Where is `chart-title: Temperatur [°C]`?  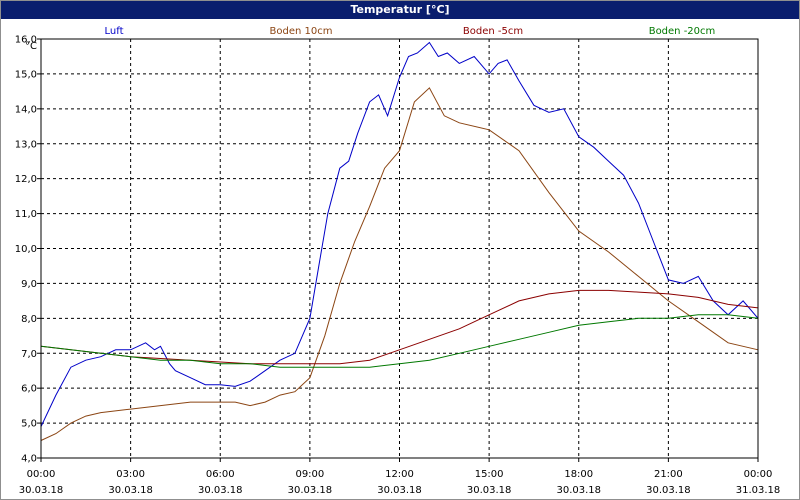
chart-title: Temperatur [°C] is located at coordinates (400, 9).